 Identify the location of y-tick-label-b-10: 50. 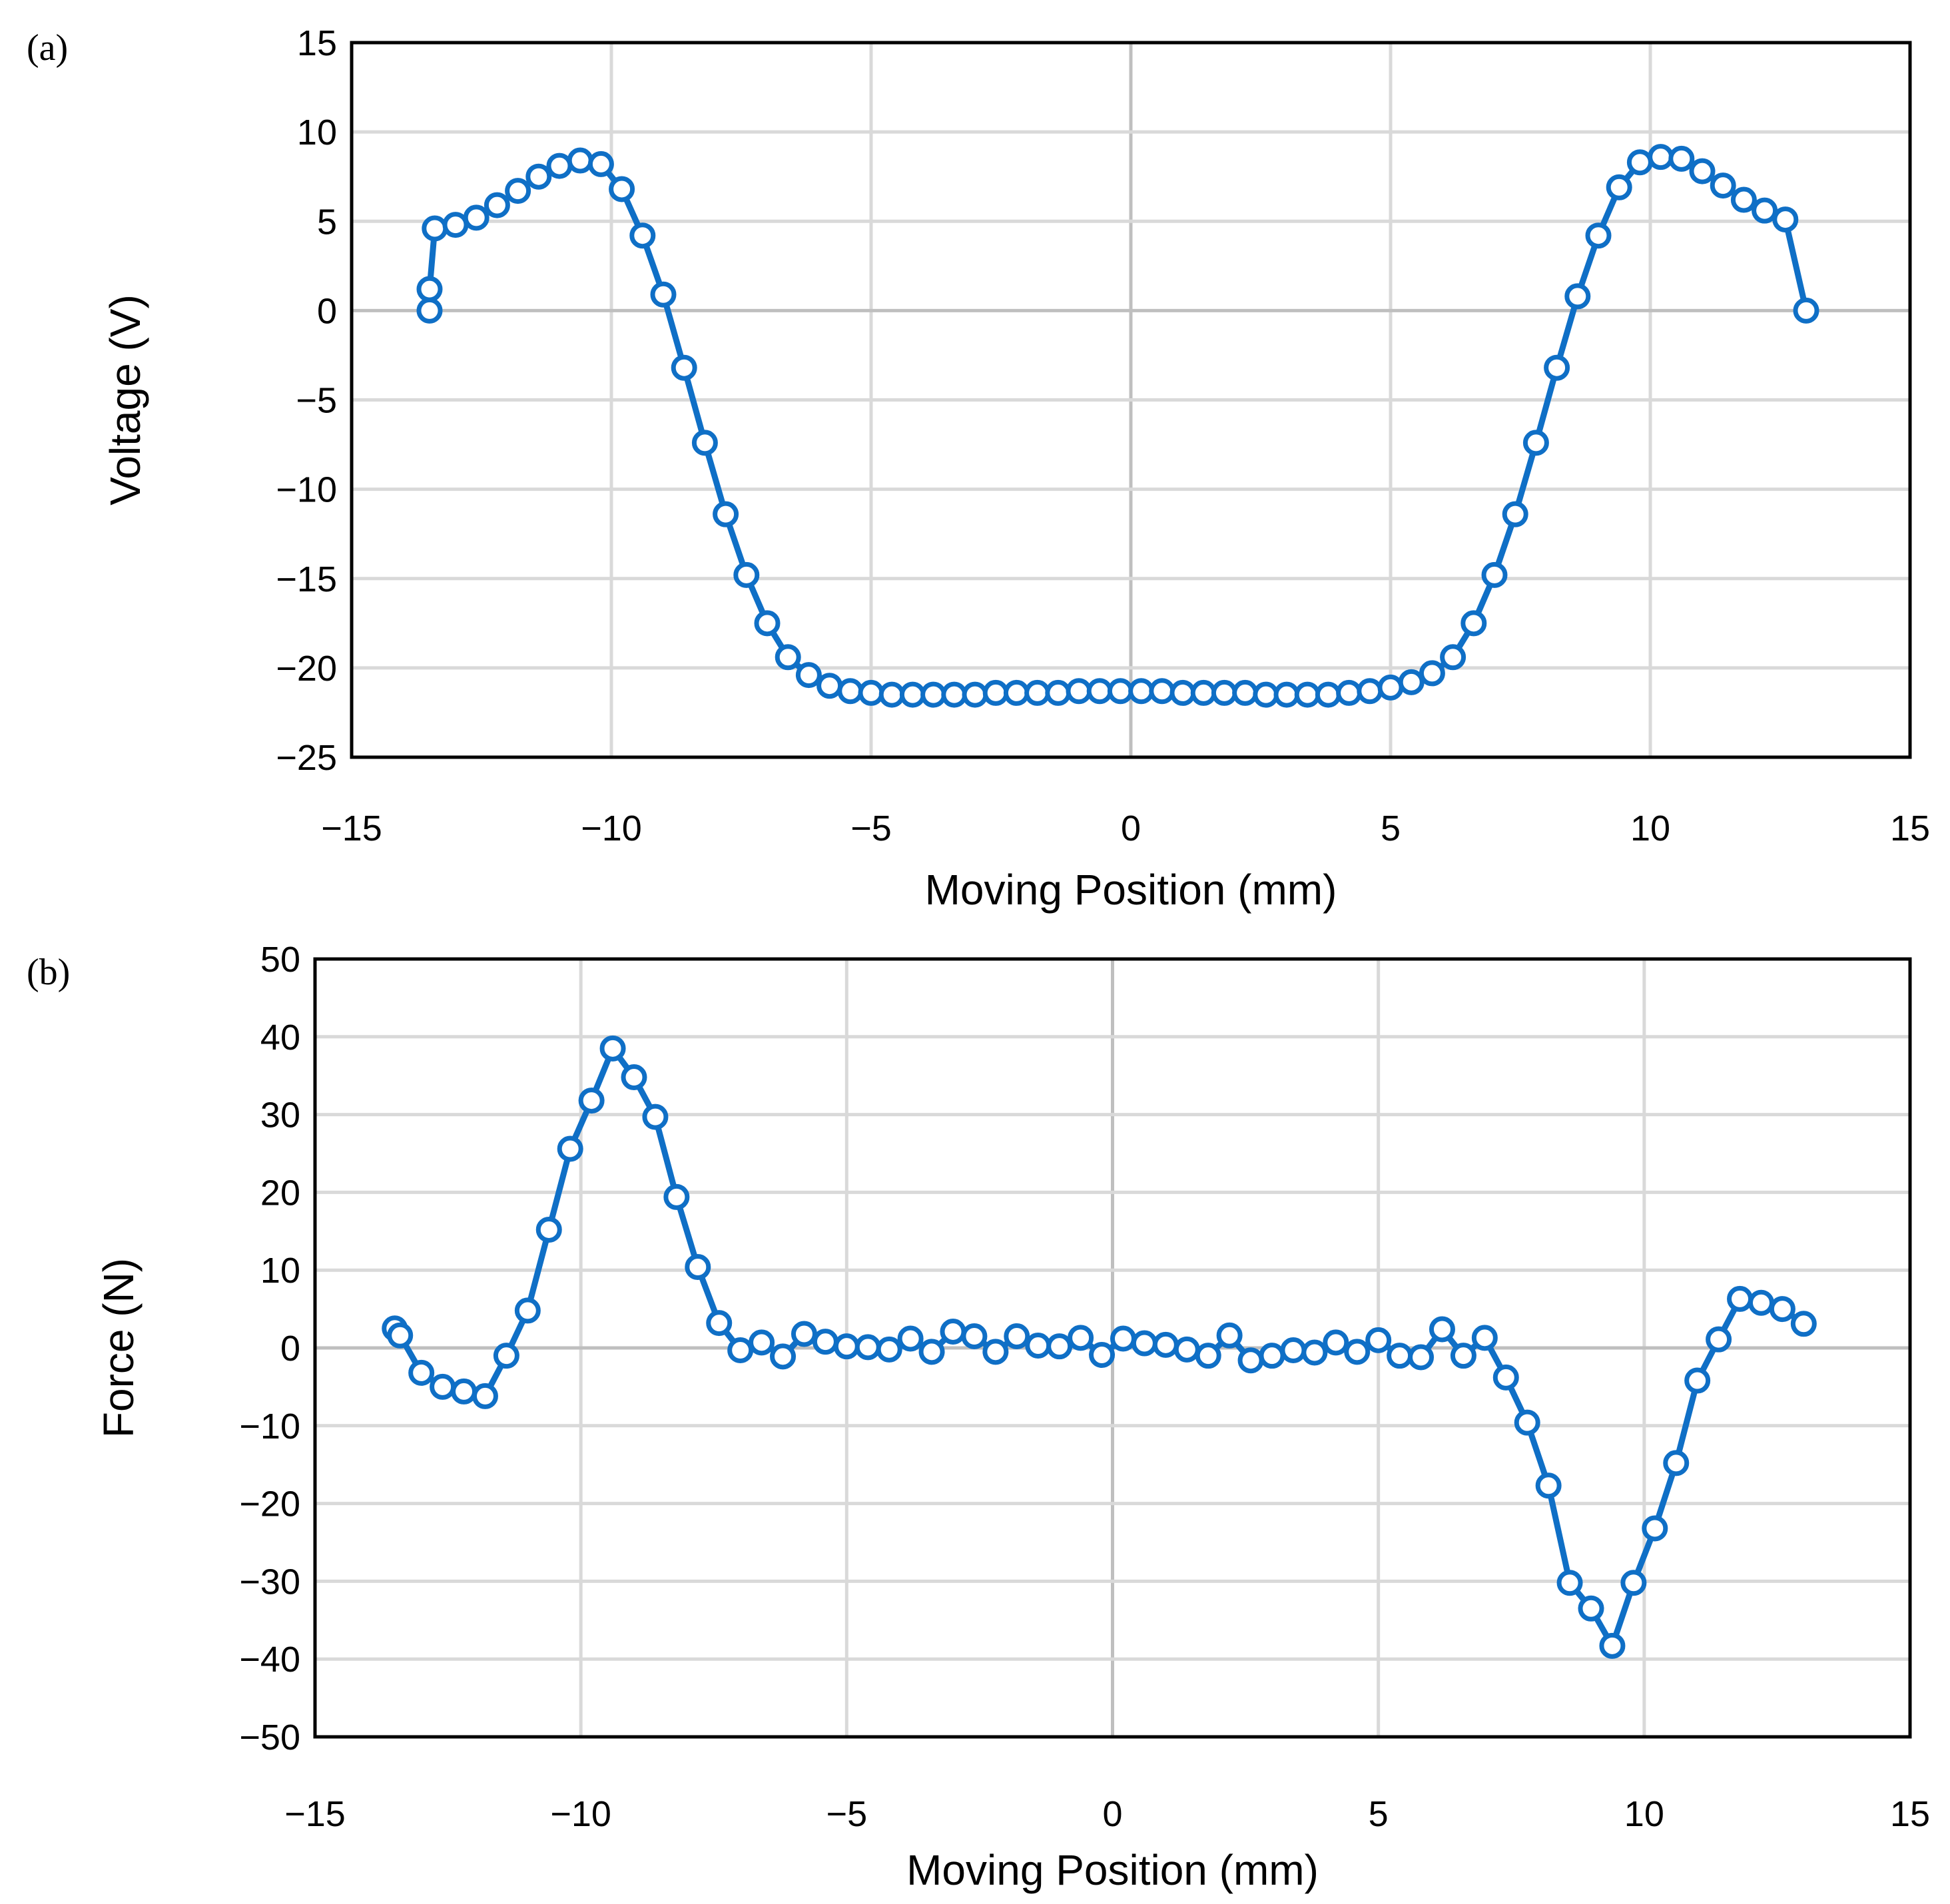
(280, 960).